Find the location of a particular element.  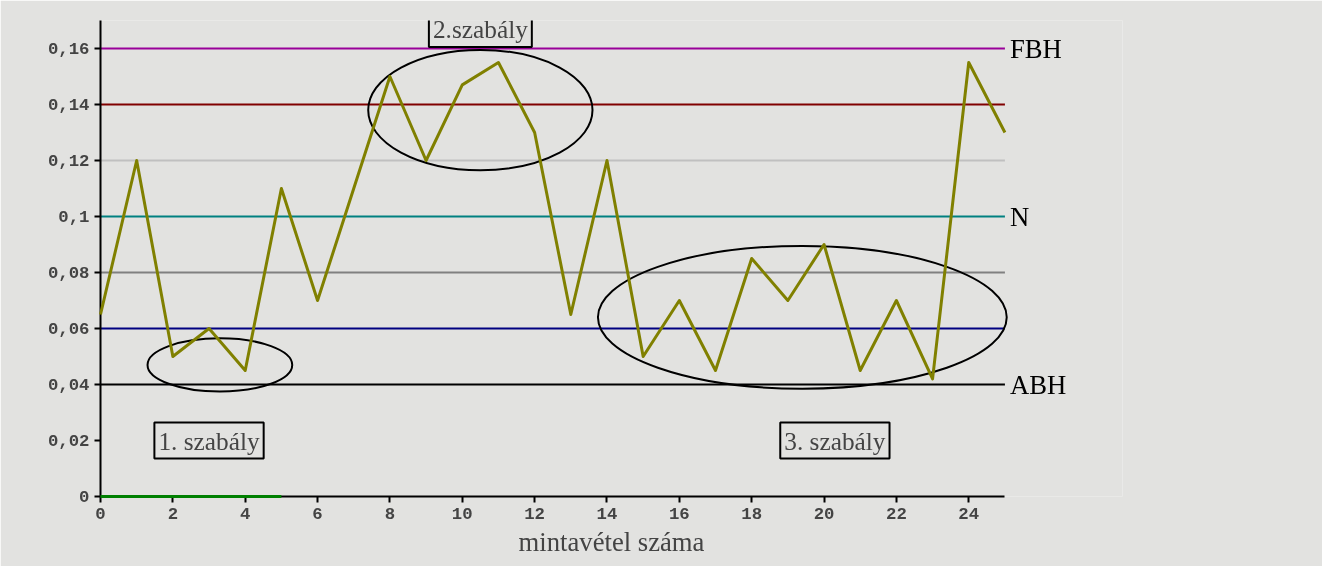

y-tick-label: 0,12 is located at coordinates (68, 161).